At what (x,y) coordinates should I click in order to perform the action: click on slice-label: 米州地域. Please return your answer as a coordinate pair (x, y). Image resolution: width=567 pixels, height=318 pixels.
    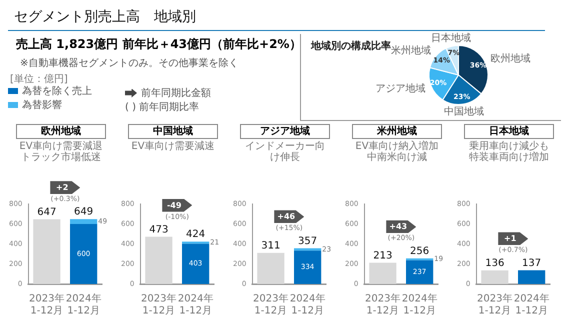
    Looking at the image, I should click on (411, 50).